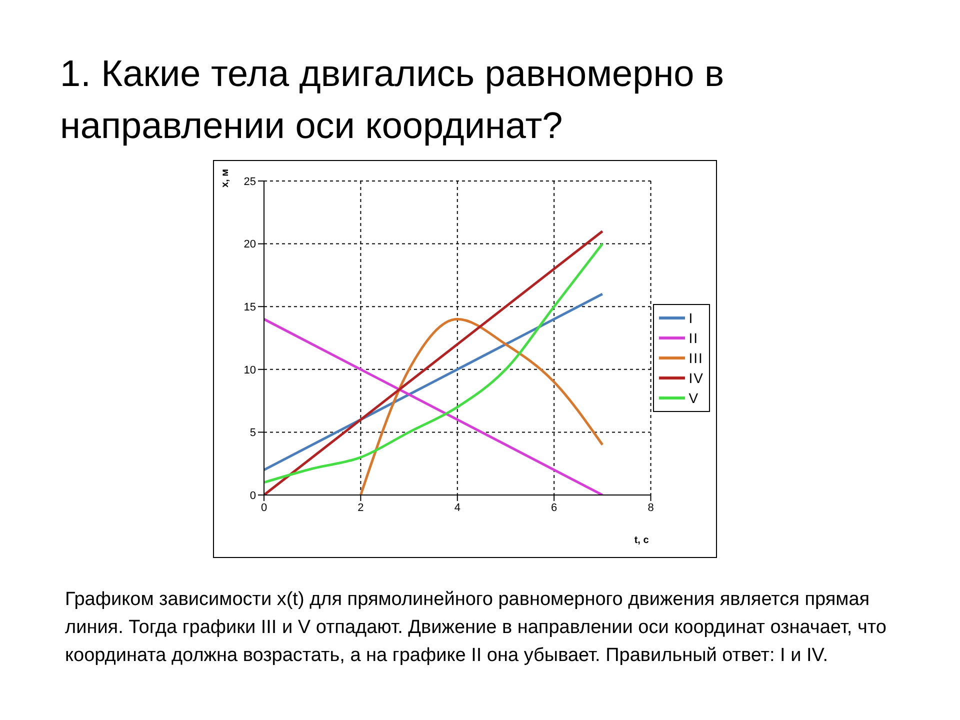 The image size is (960, 720). What do you see at coordinates (481, 406) in the screenshot?
I see `line-series` at bounding box center [481, 406].